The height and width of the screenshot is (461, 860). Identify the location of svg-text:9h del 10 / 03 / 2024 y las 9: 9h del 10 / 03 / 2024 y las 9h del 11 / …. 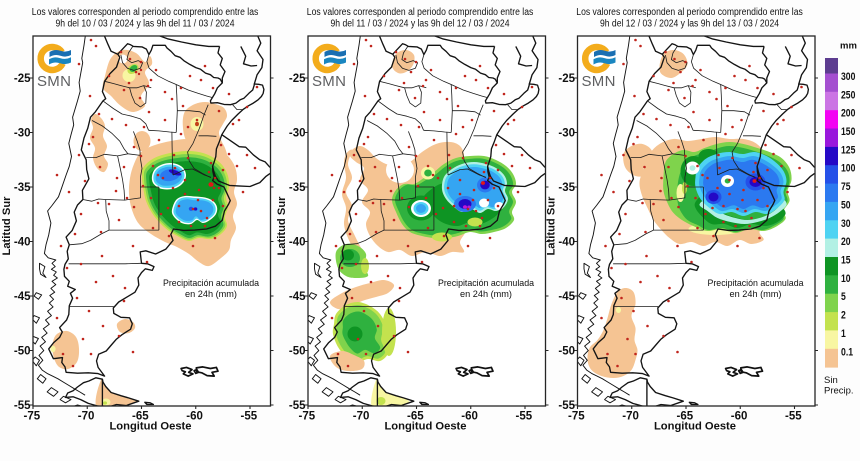
(145, 23).